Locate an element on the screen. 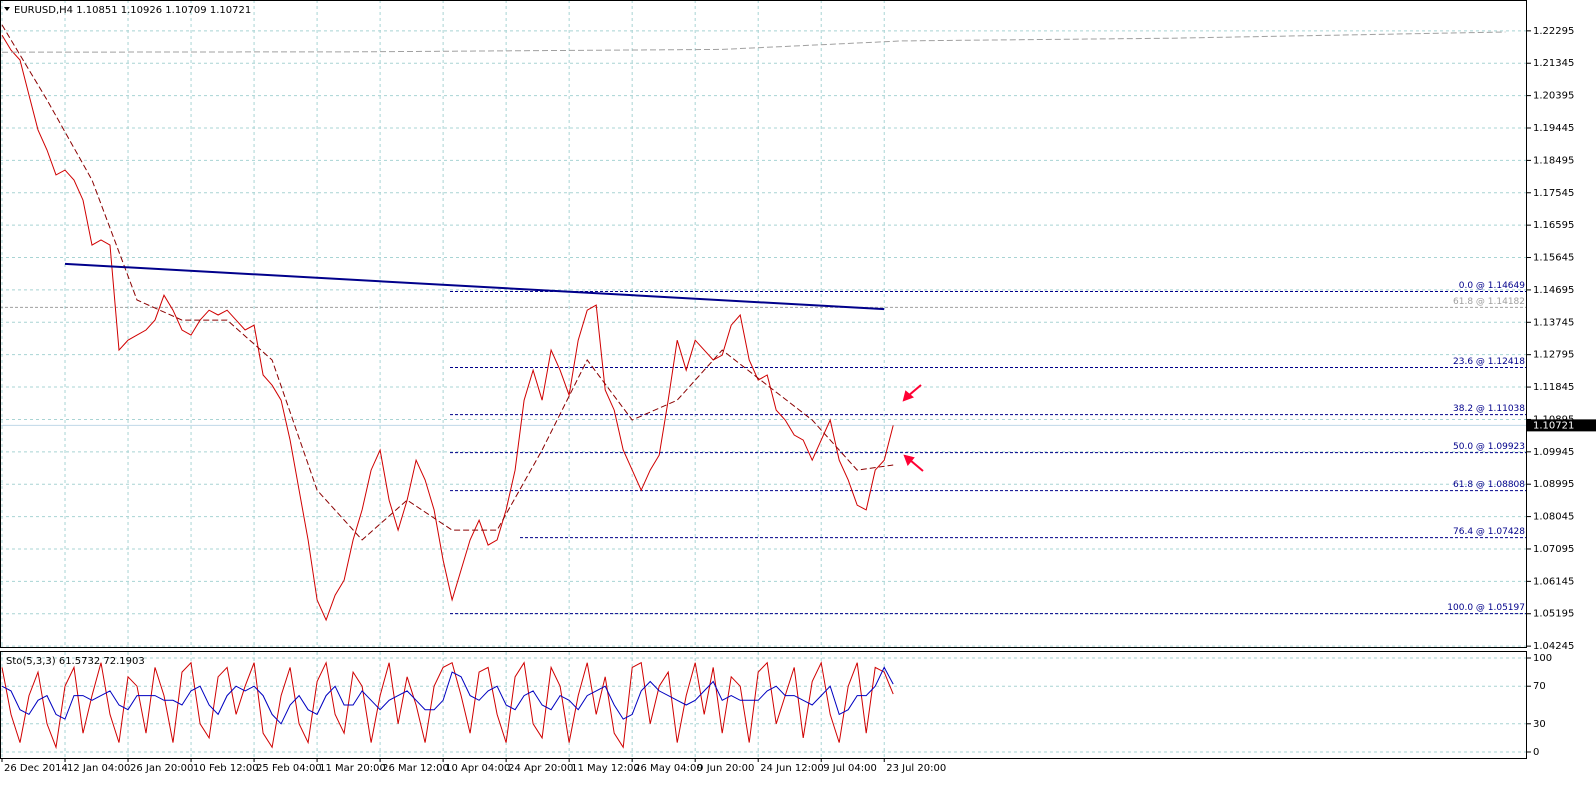 This screenshot has width=1596, height=794. y-tick-label: 1.16595 is located at coordinates (1553, 225).